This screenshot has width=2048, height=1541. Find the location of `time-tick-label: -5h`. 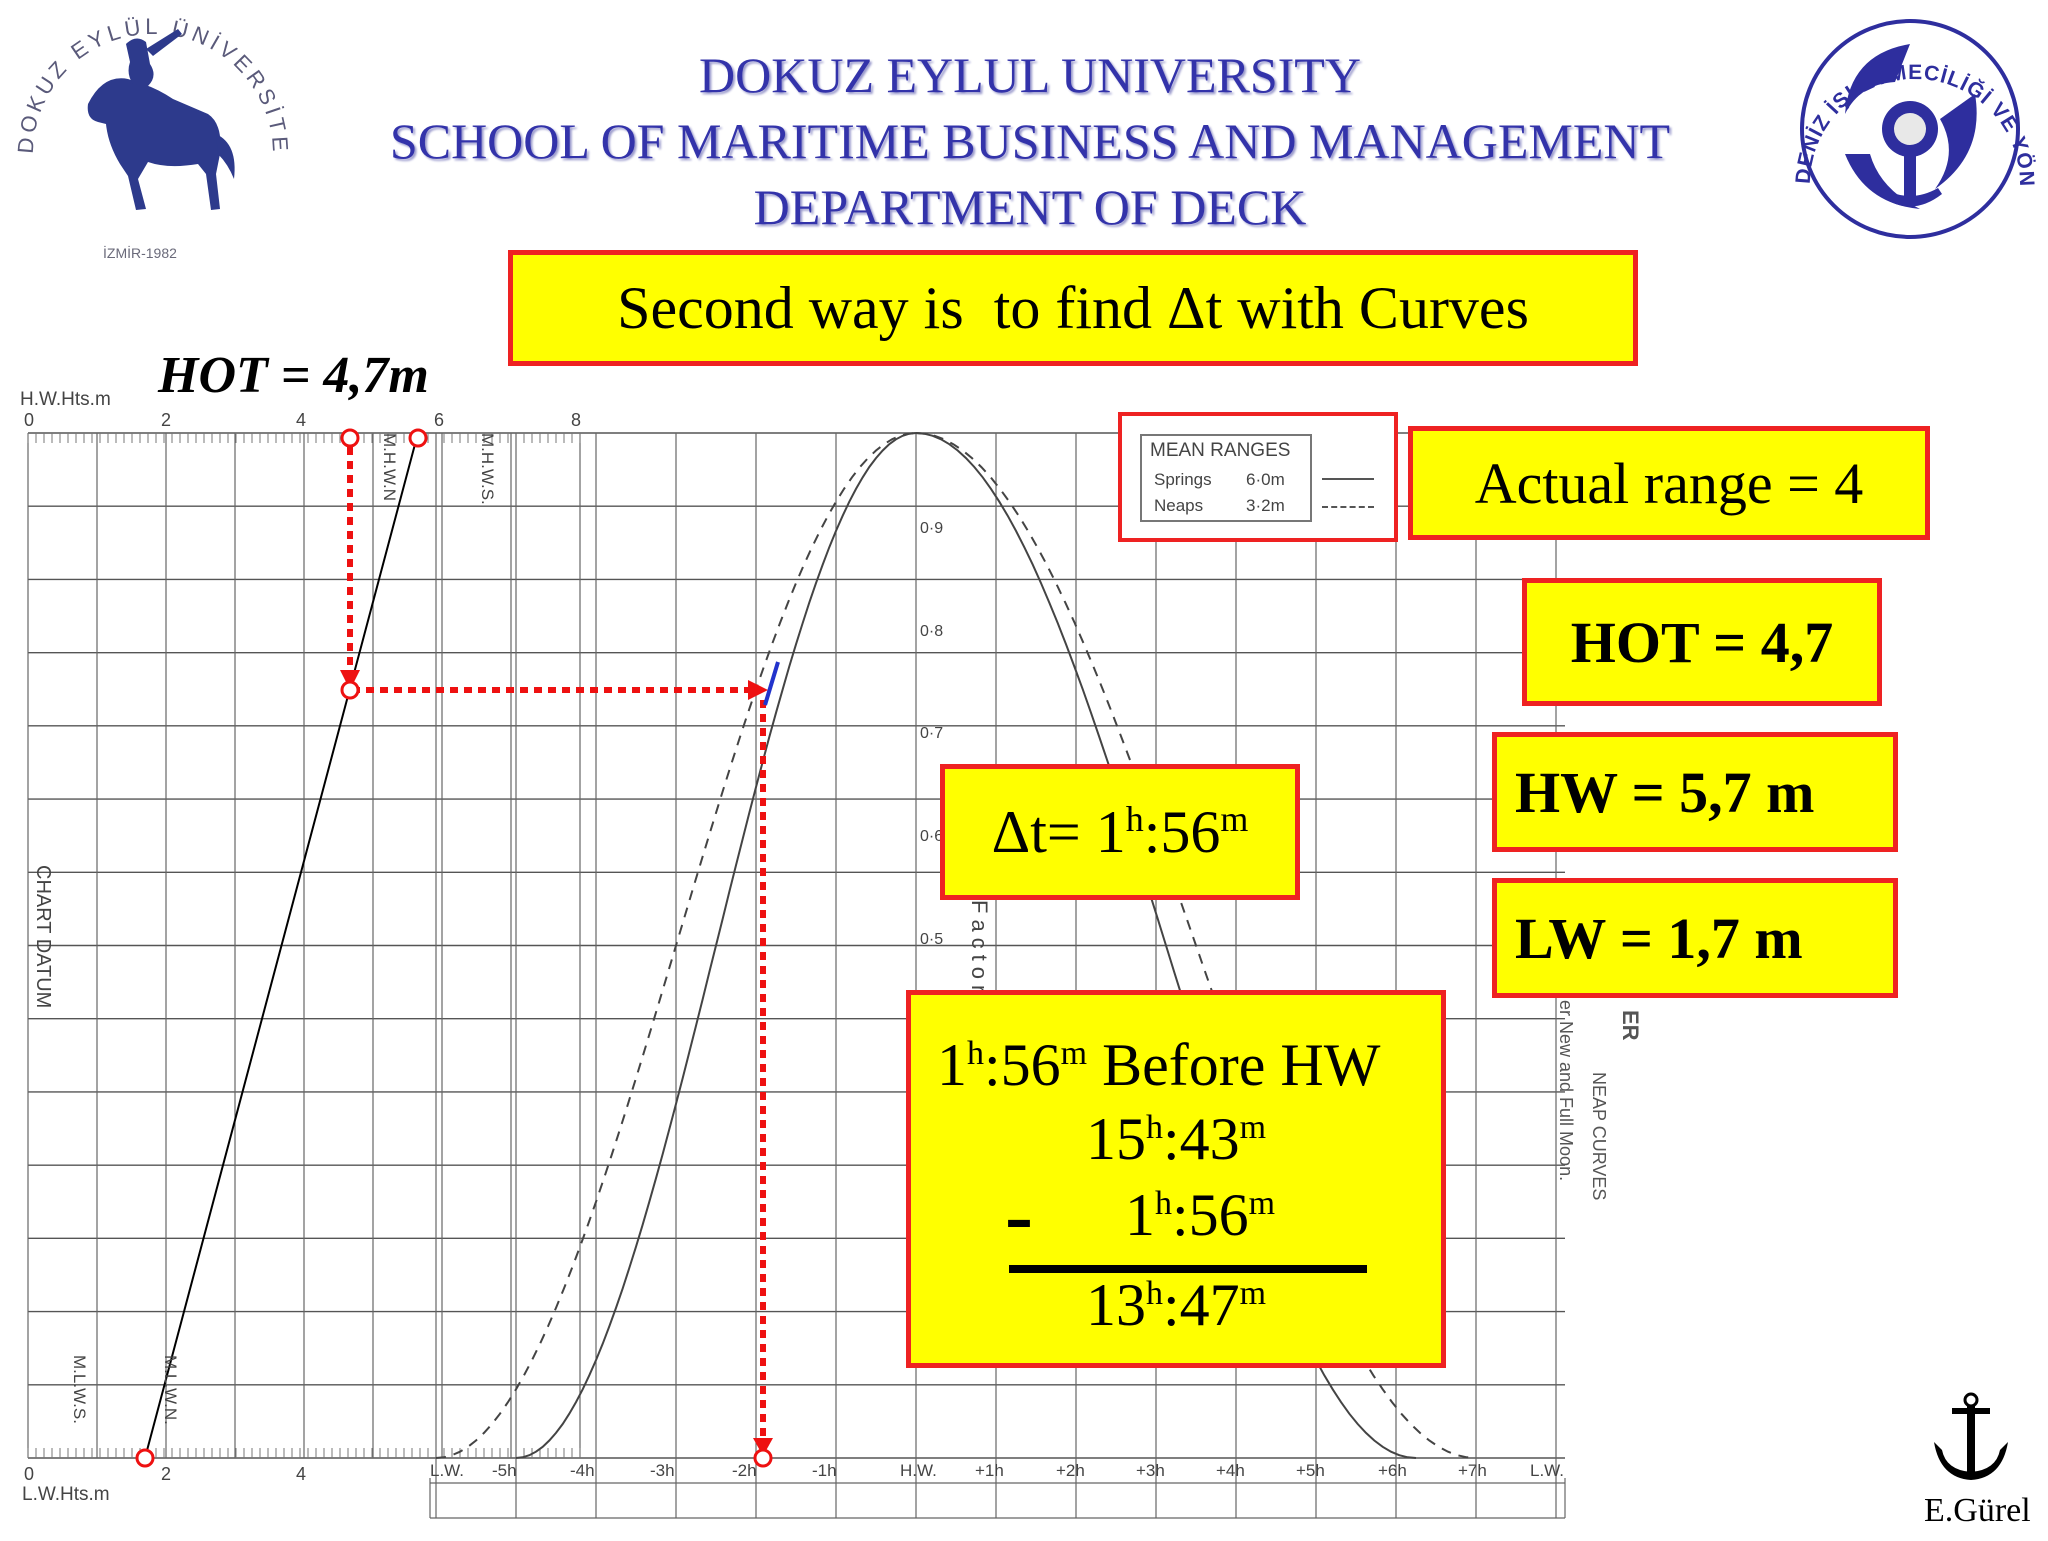

time-tick-label: -5h is located at coordinates (504, 1470).